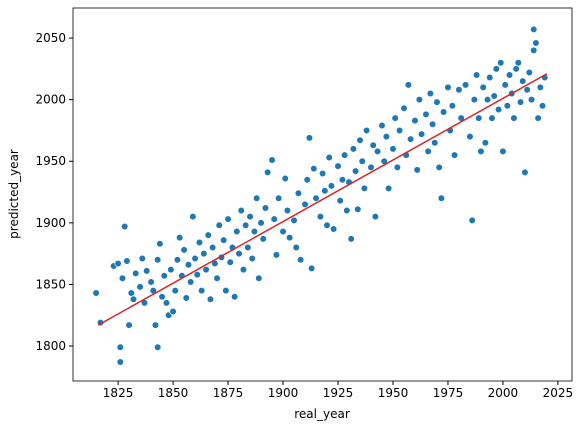  What do you see at coordinates (503, 393) in the screenshot?
I see `x-tick-label: 2000` at bounding box center [503, 393].